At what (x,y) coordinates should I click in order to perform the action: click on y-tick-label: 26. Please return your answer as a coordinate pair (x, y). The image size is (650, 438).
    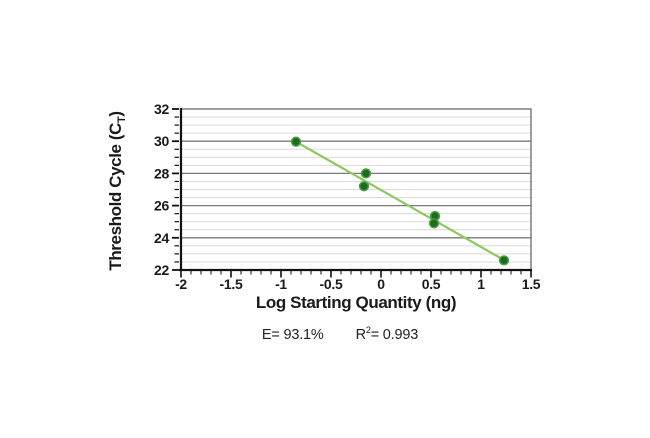
    Looking at the image, I should click on (161, 206).